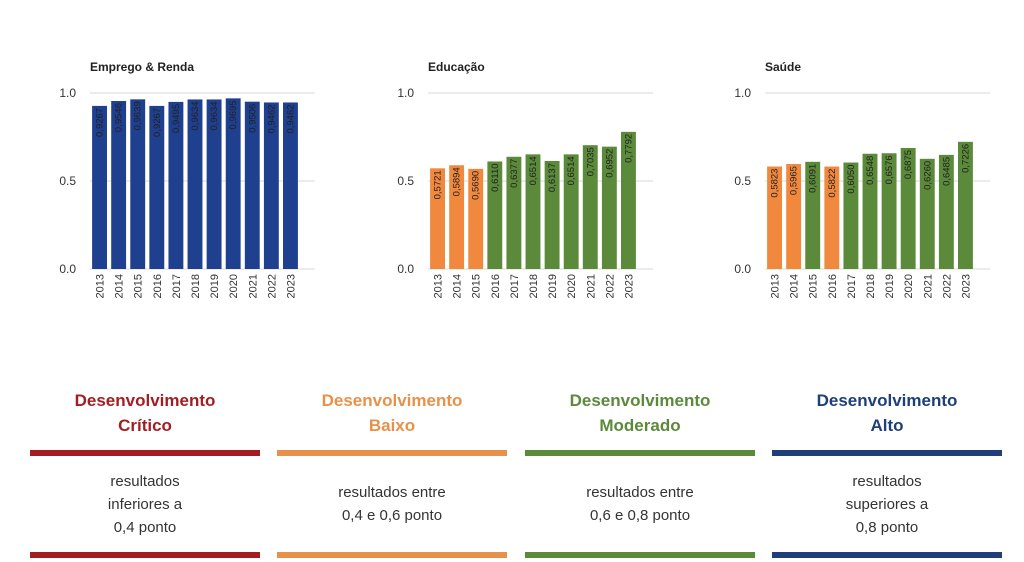 The width and height of the screenshot is (1024, 562). I want to click on legend-title: Desenvolvimento Alto, so click(887, 416).